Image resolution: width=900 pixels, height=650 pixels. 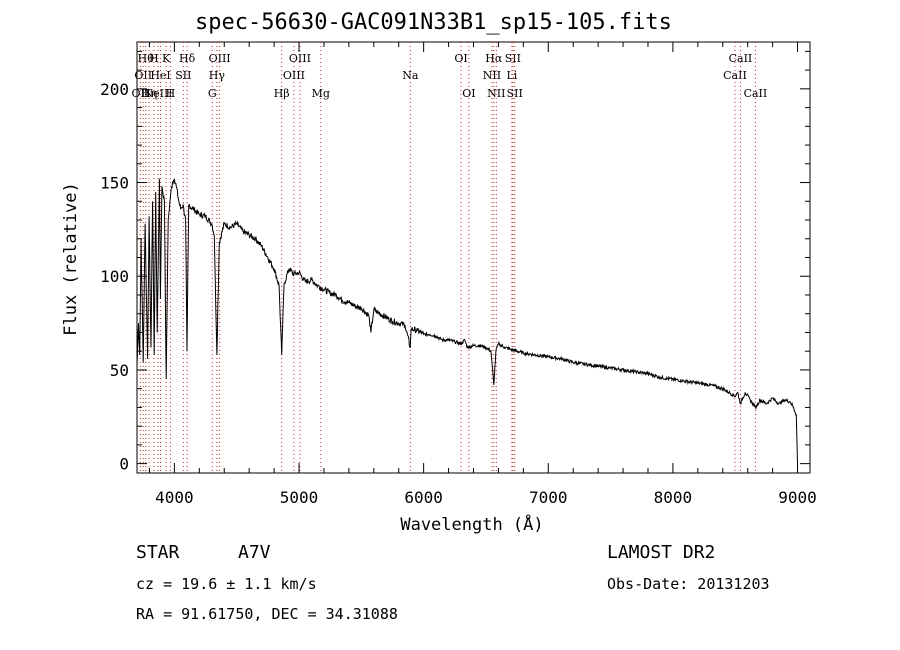 I want to click on x-tick-label: 7000, so click(x=548, y=497).